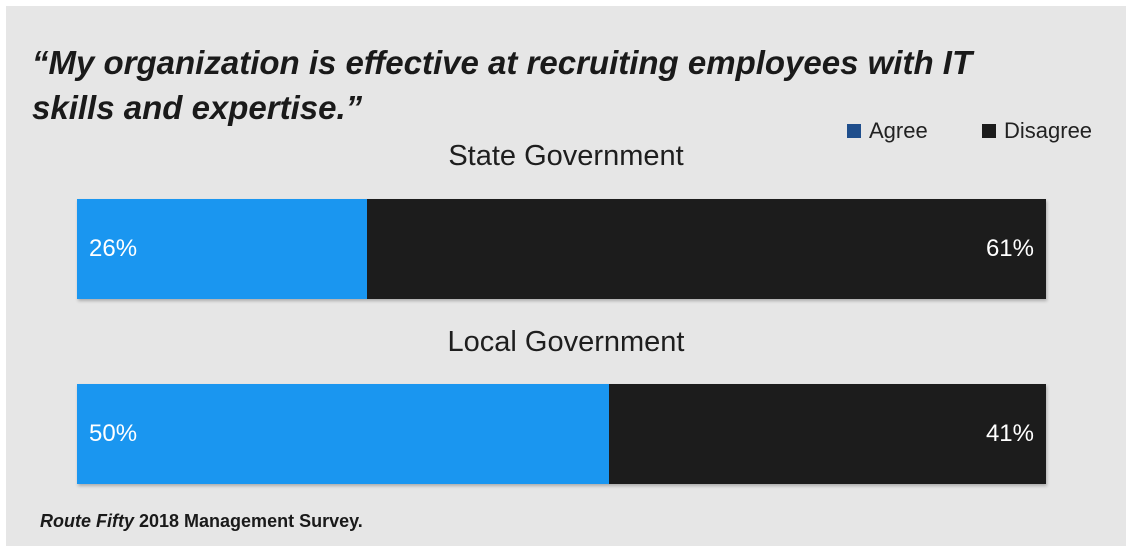 The height and width of the screenshot is (552, 1132). Describe the element at coordinates (113, 248) in the screenshot. I see `data-label-agree: 26%` at that location.